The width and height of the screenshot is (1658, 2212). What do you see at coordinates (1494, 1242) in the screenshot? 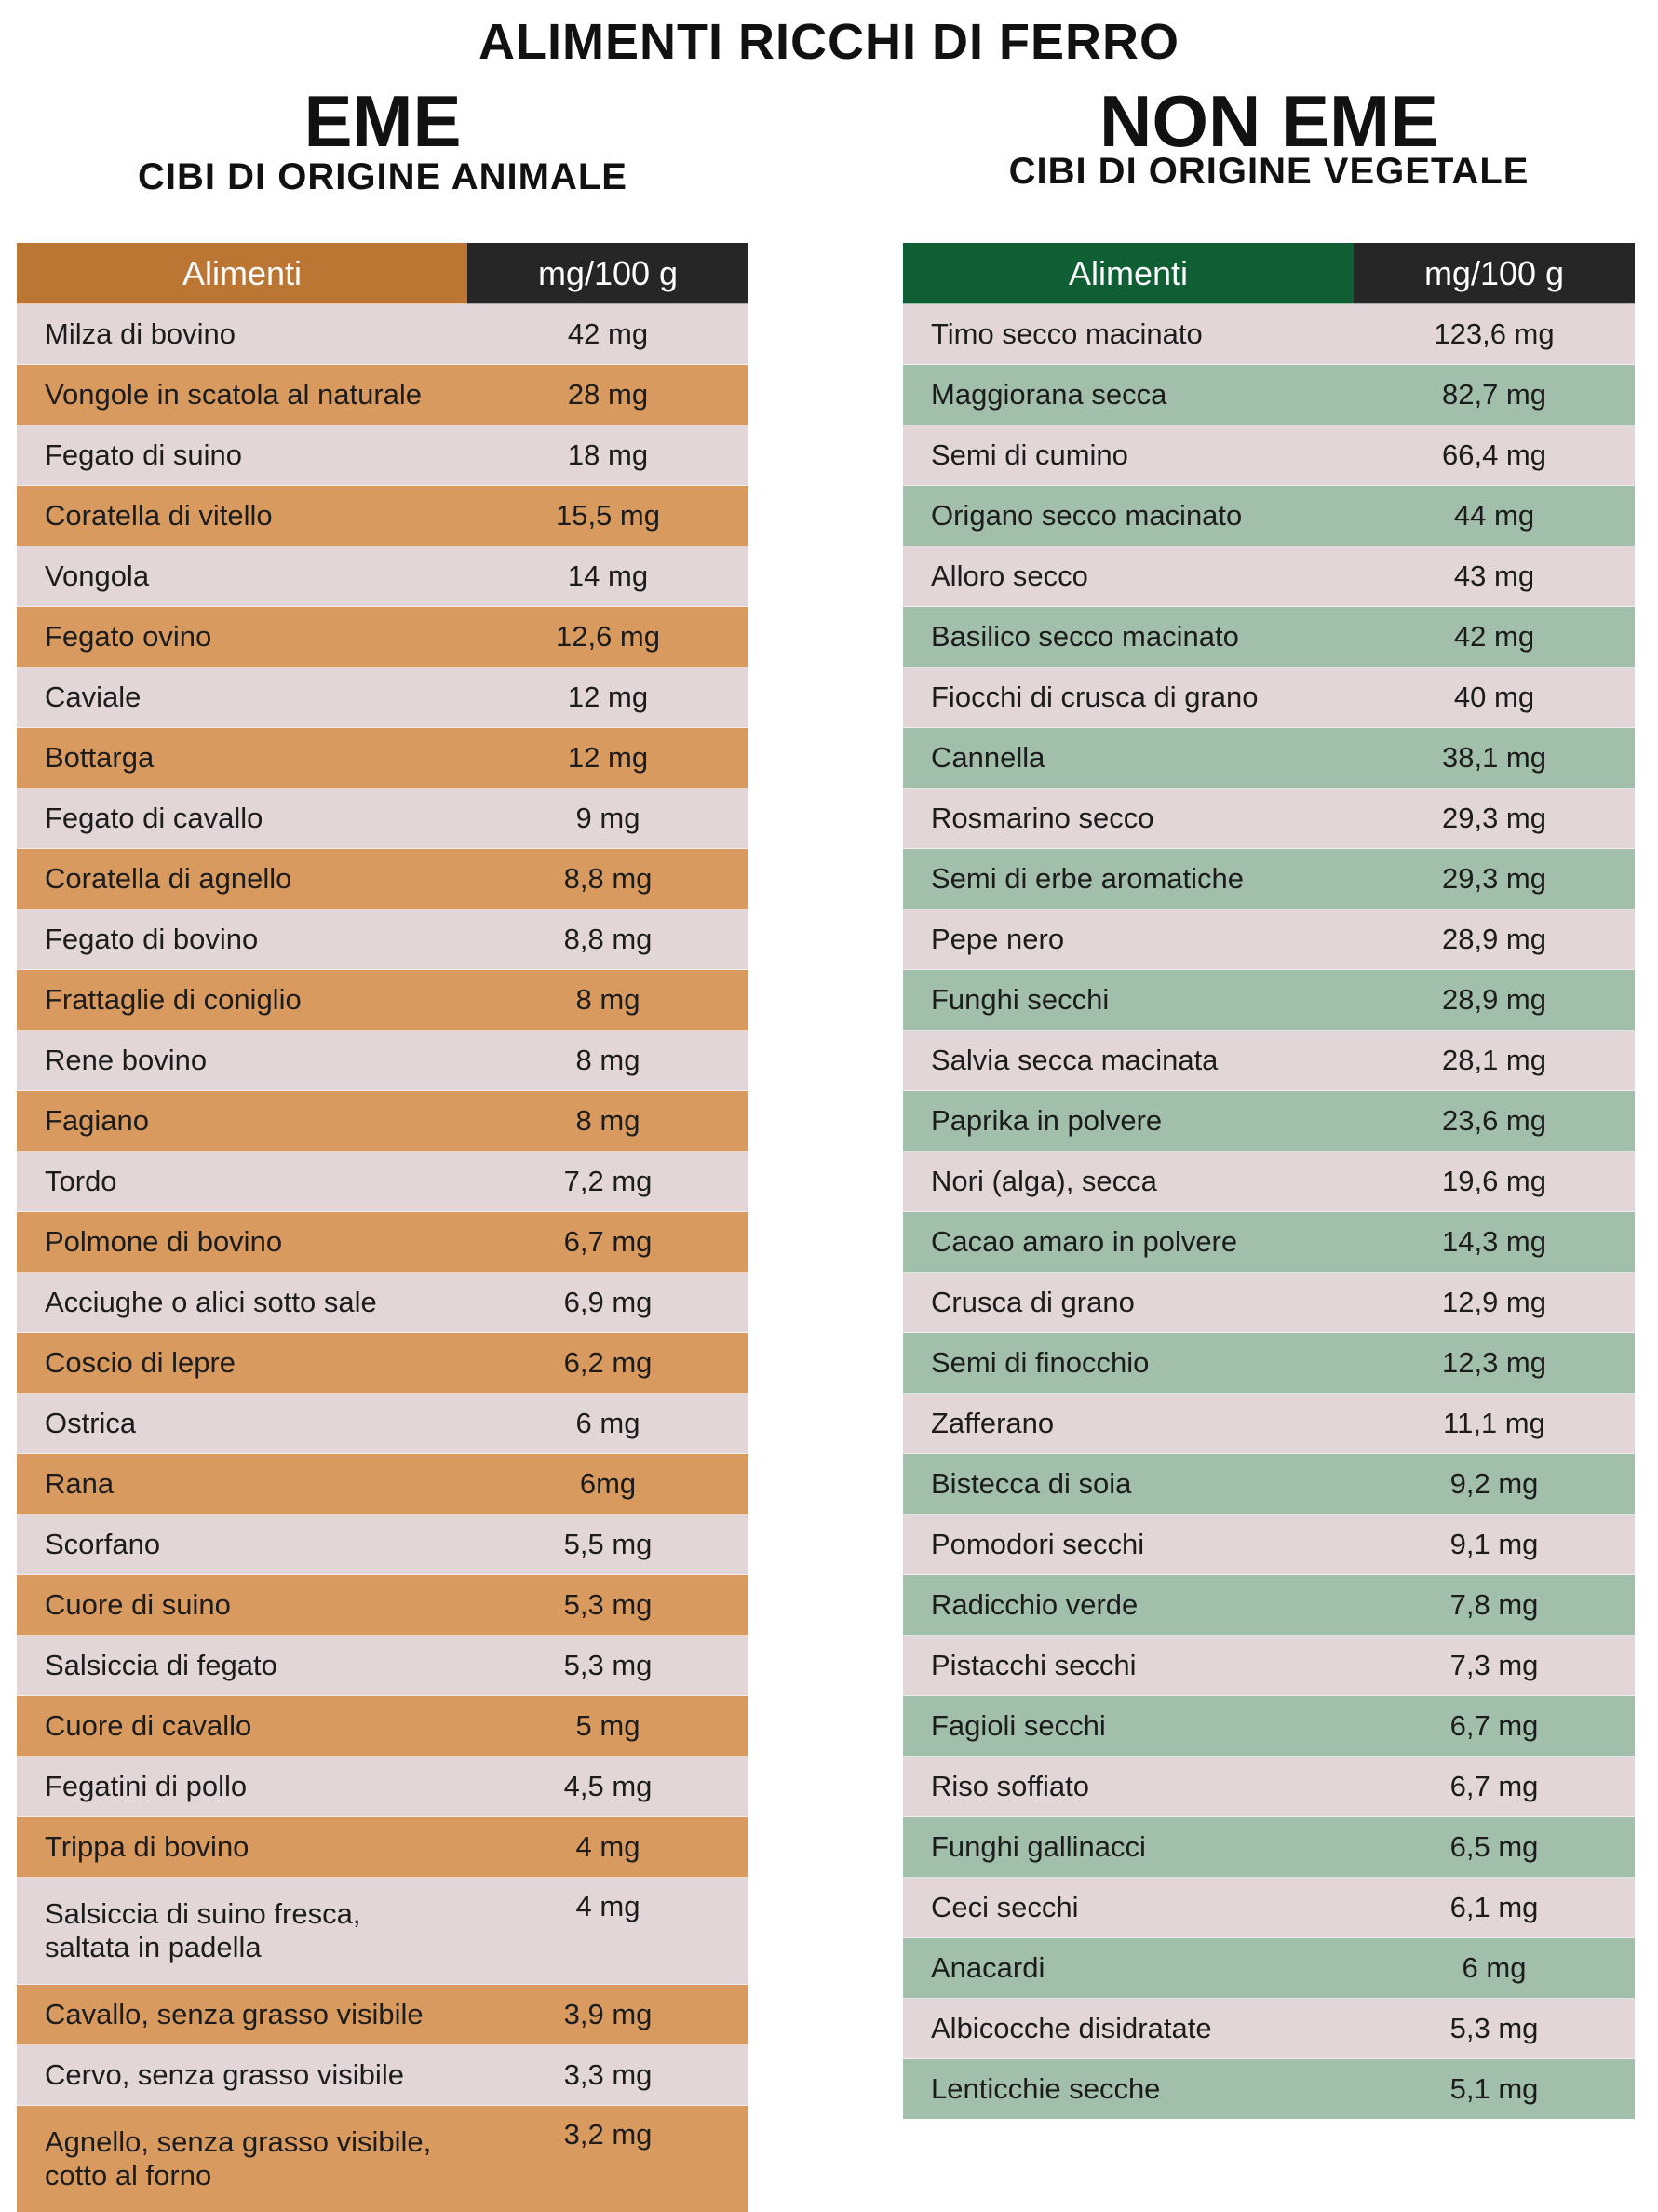
I see `iron-value: 14,3 mg` at bounding box center [1494, 1242].